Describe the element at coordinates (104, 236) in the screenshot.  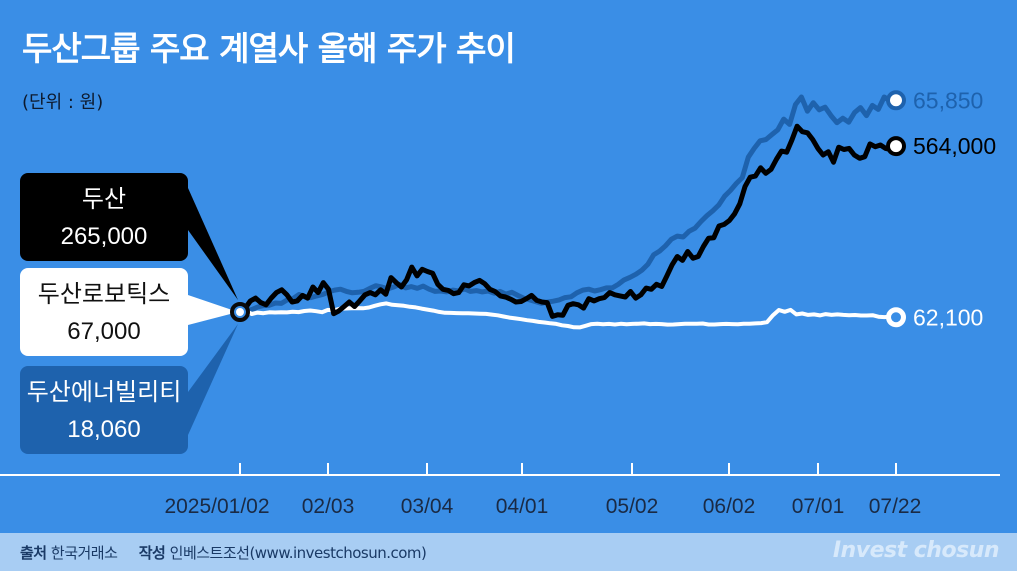
I see `callout-start-value: 265,000` at that location.